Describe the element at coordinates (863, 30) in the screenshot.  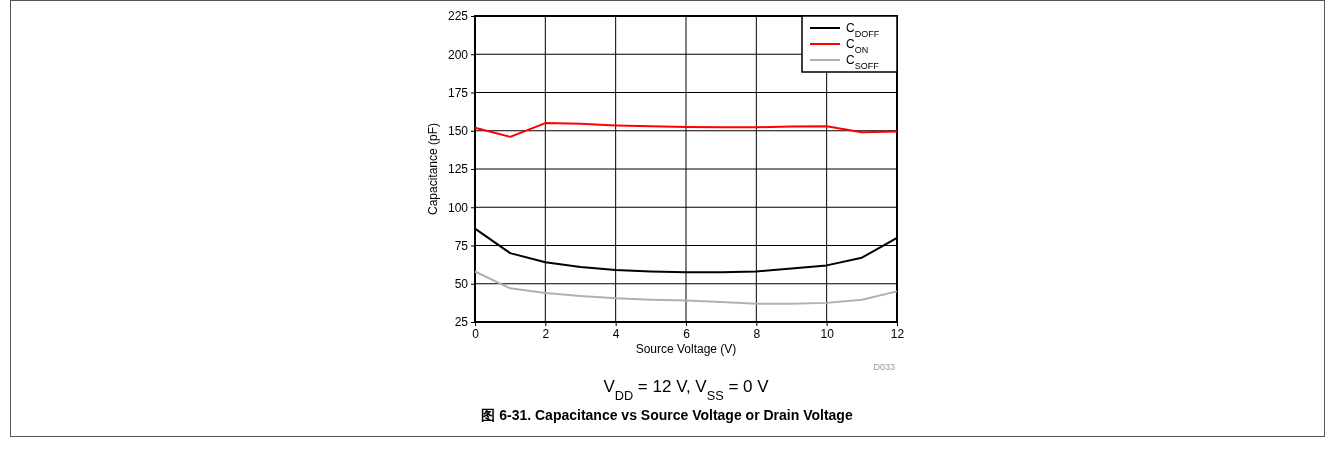
I see `legend-label: C$_{DOFF}$` at that location.